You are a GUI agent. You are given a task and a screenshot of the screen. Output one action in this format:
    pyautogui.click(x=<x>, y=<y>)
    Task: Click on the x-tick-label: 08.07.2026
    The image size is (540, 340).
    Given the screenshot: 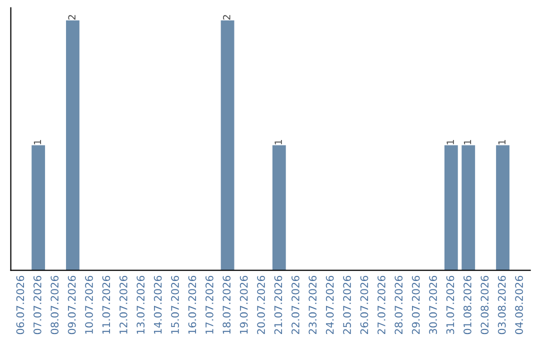 What is the action you would take?
    pyautogui.click(x=54, y=305)
    